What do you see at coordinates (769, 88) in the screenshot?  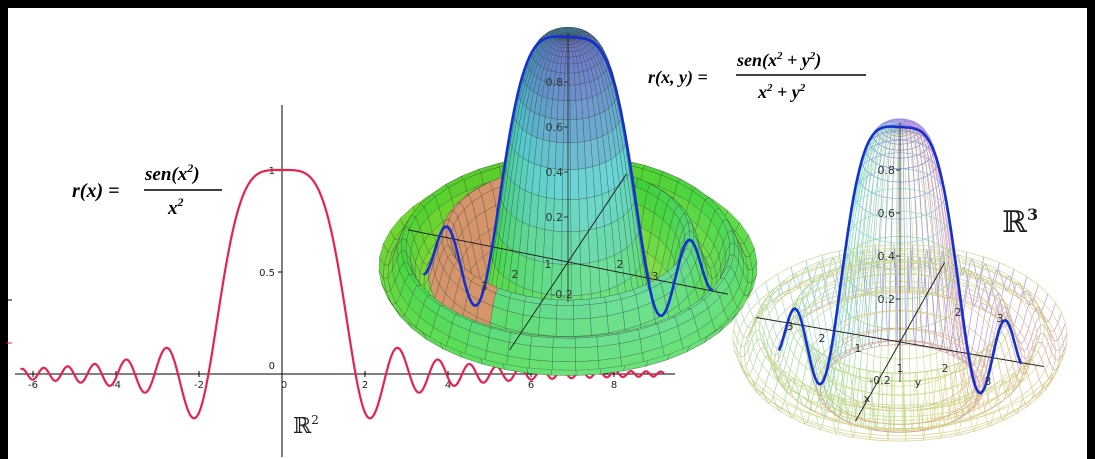 I see `formula2-den-exp: 2` at bounding box center [769, 88].